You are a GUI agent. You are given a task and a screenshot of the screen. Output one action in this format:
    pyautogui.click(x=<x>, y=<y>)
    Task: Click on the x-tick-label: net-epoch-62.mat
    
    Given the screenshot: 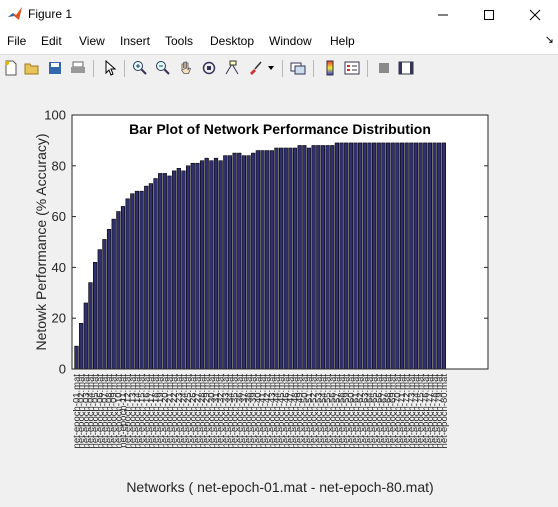 What is the action you would take?
    pyautogui.click(x=360, y=411)
    